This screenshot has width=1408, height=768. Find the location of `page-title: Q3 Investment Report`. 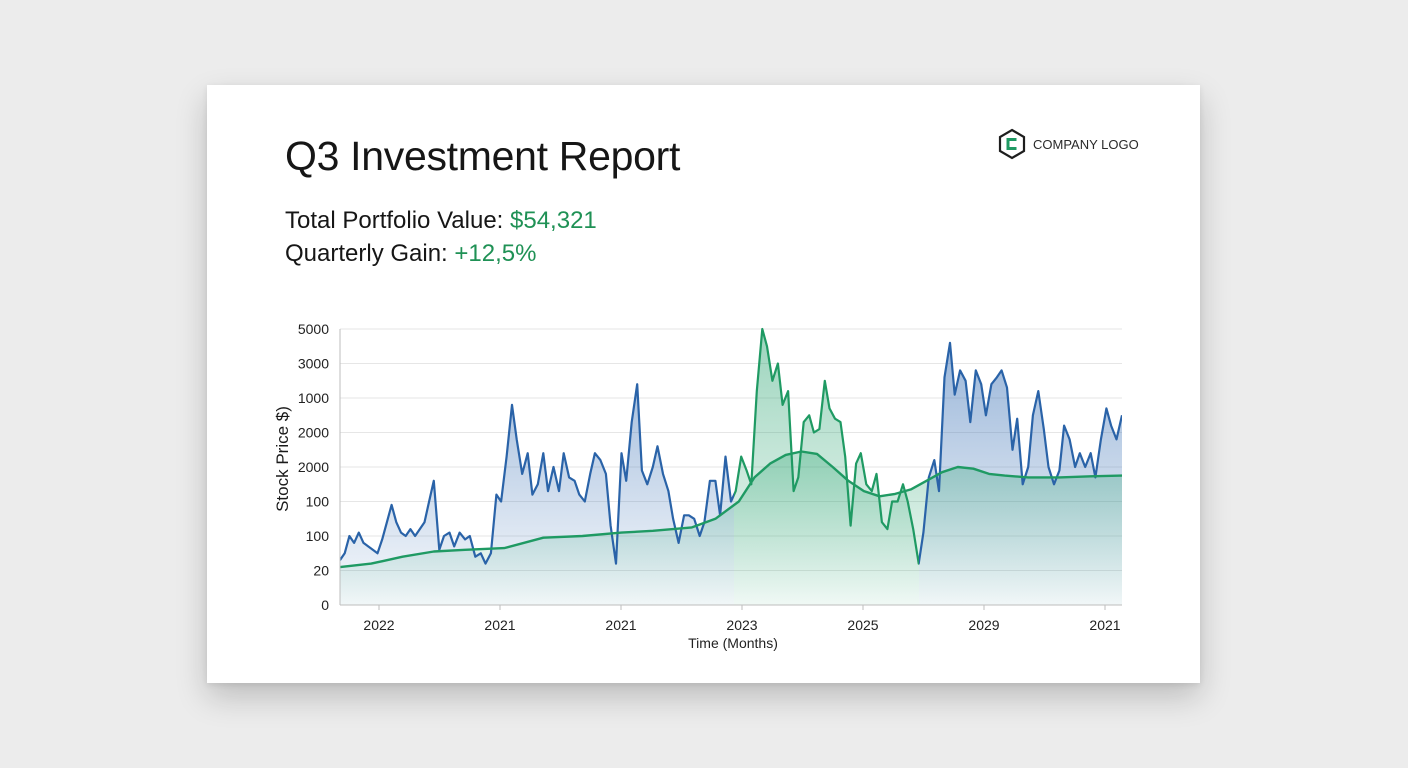

page-title: Q3 Investment Report is located at coordinates (483, 156).